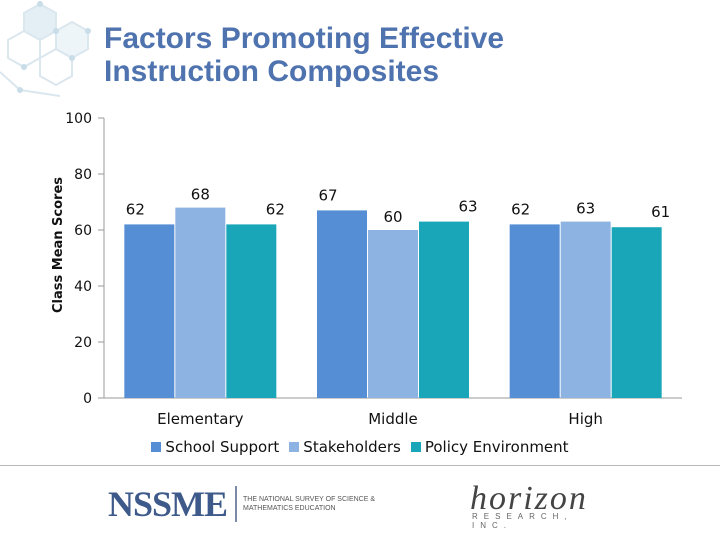 The image size is (720, 540). I want to click on nssme-logo-divider, so click(236, 504).